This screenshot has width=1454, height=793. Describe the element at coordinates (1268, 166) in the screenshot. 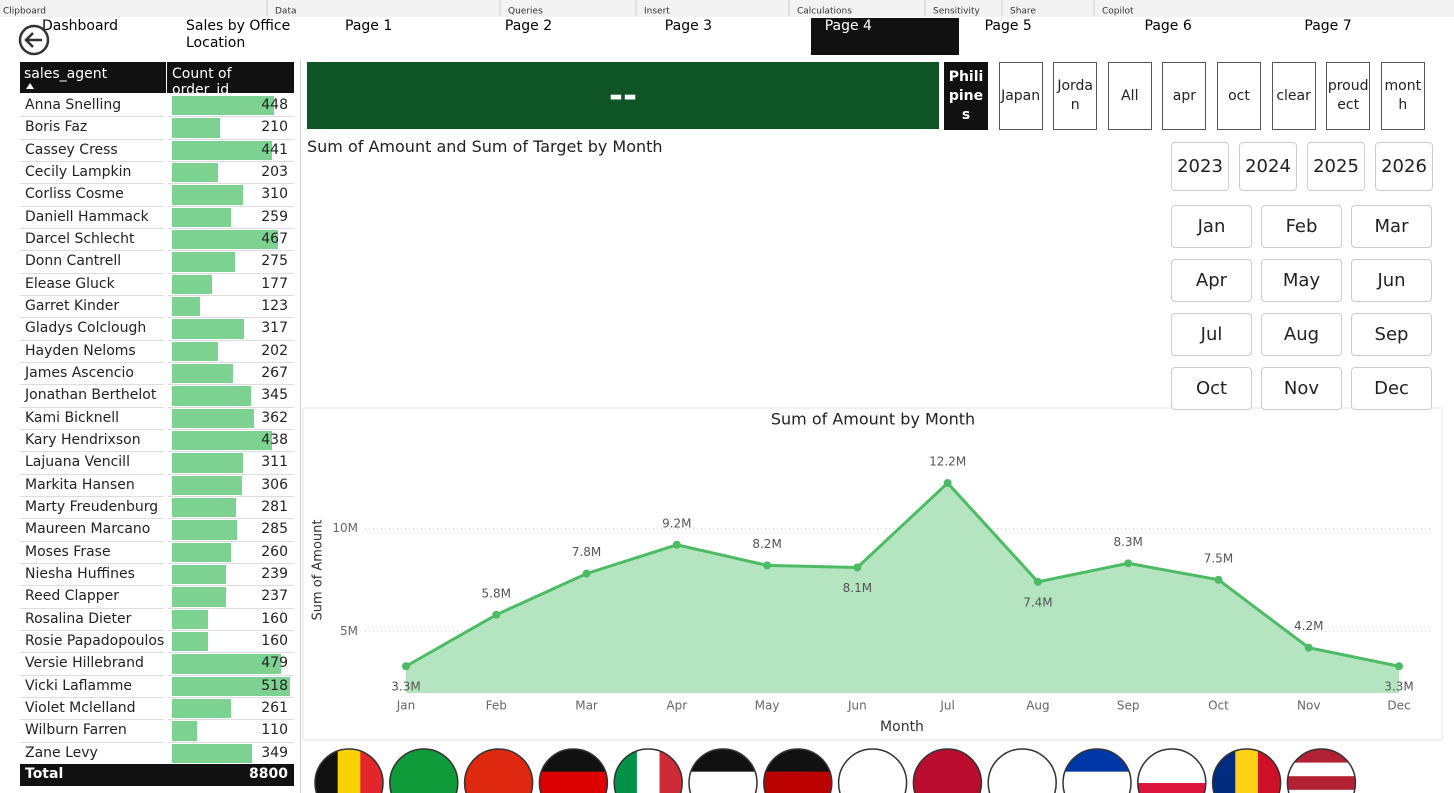

I see `year-button: 2024` at that location.